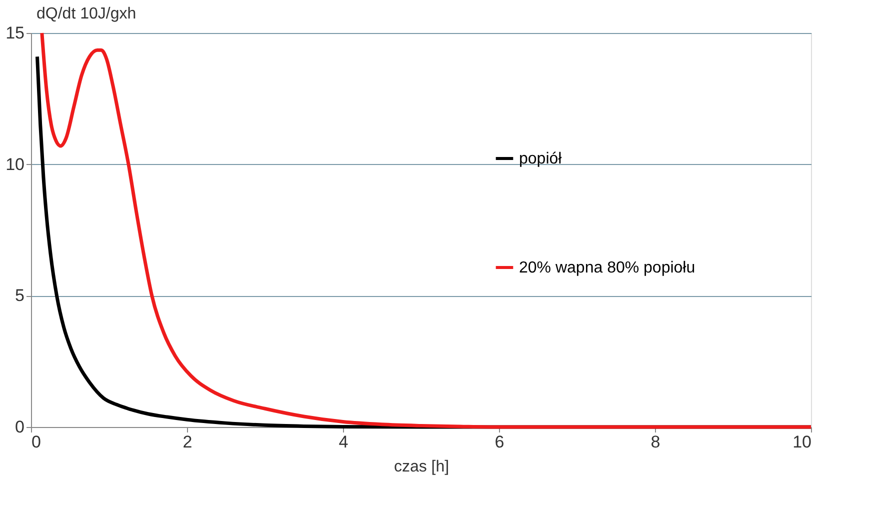 The height and width of the screenshot is (523, 880). Describe the element at coordinates (343, 442) in the screenshot. I see `x-tick-label: 4` at that location.